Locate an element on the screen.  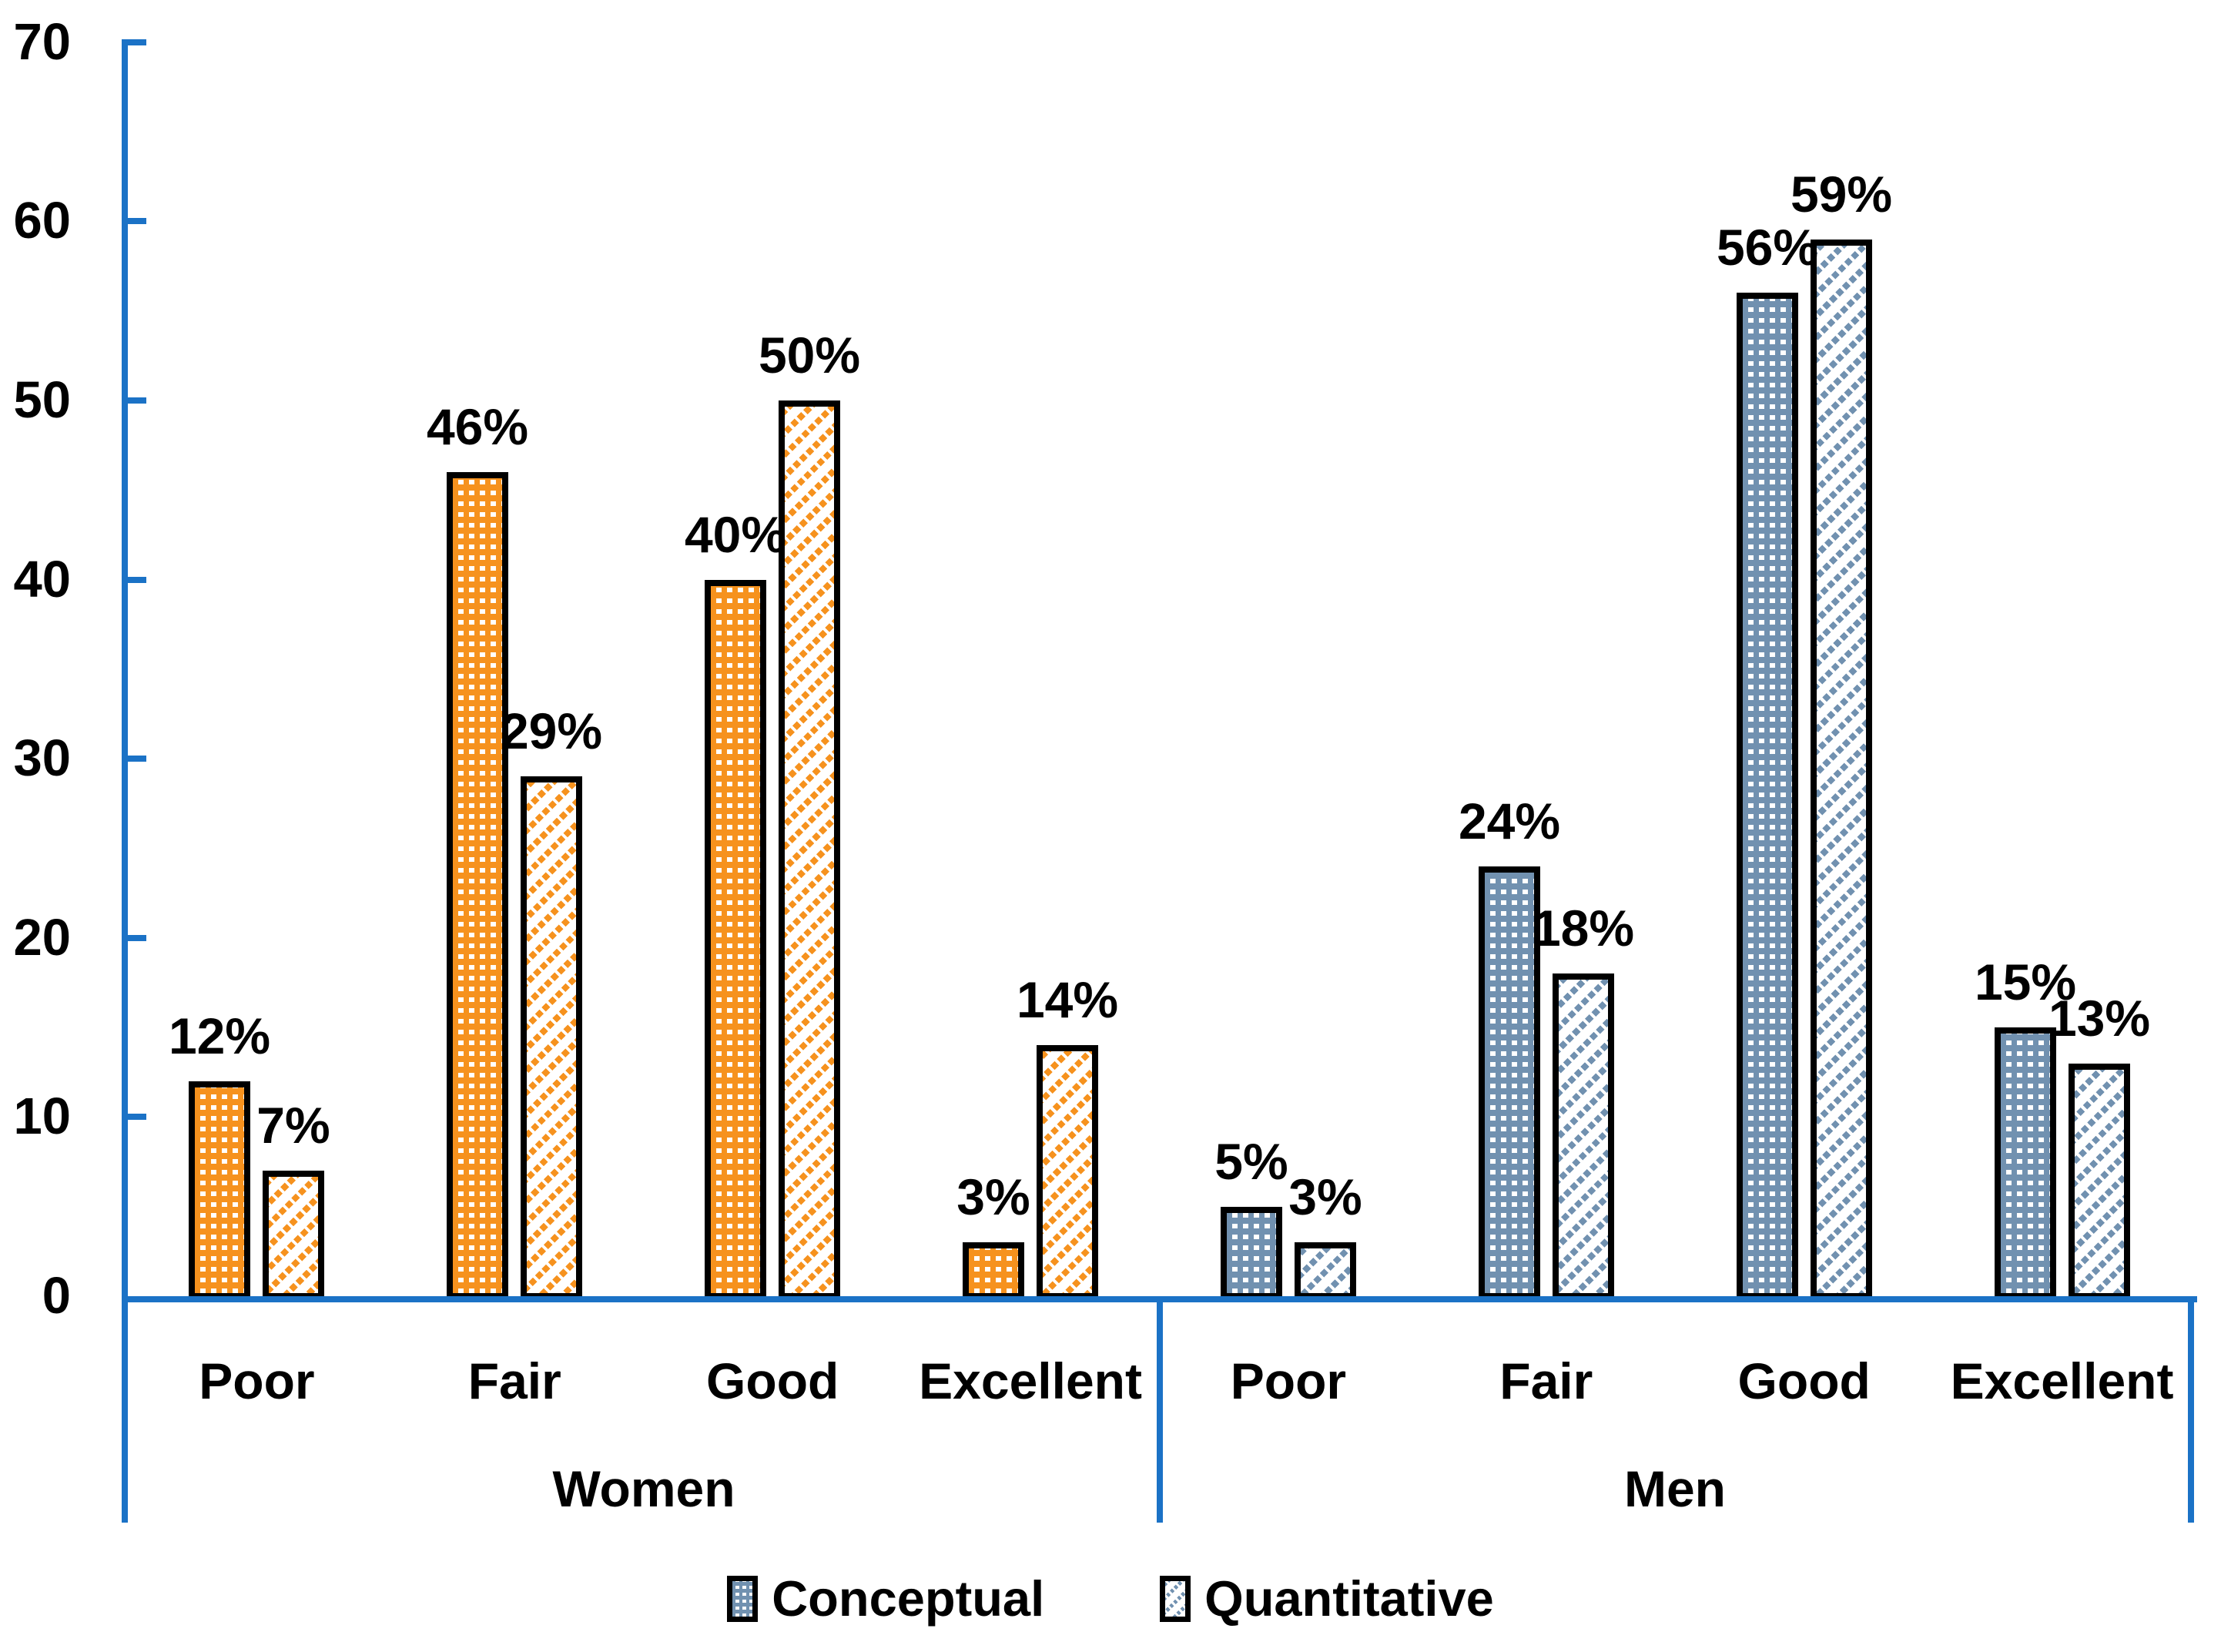
group-label-women: Women is located at coordinates (643, 1488).